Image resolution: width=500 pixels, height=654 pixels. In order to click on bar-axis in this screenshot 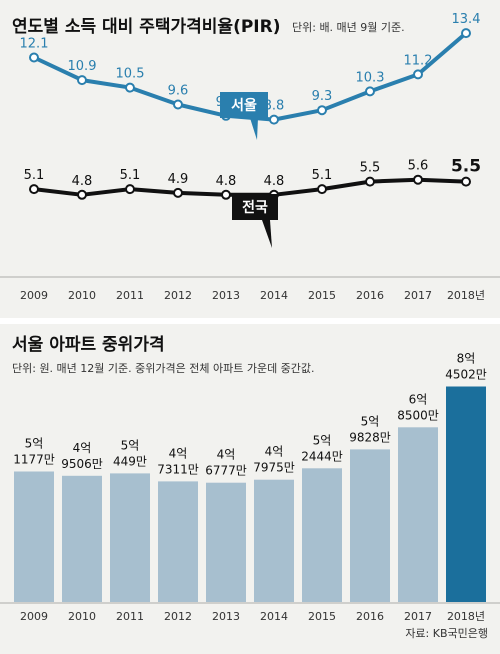, I will do `click(250, 603)`.